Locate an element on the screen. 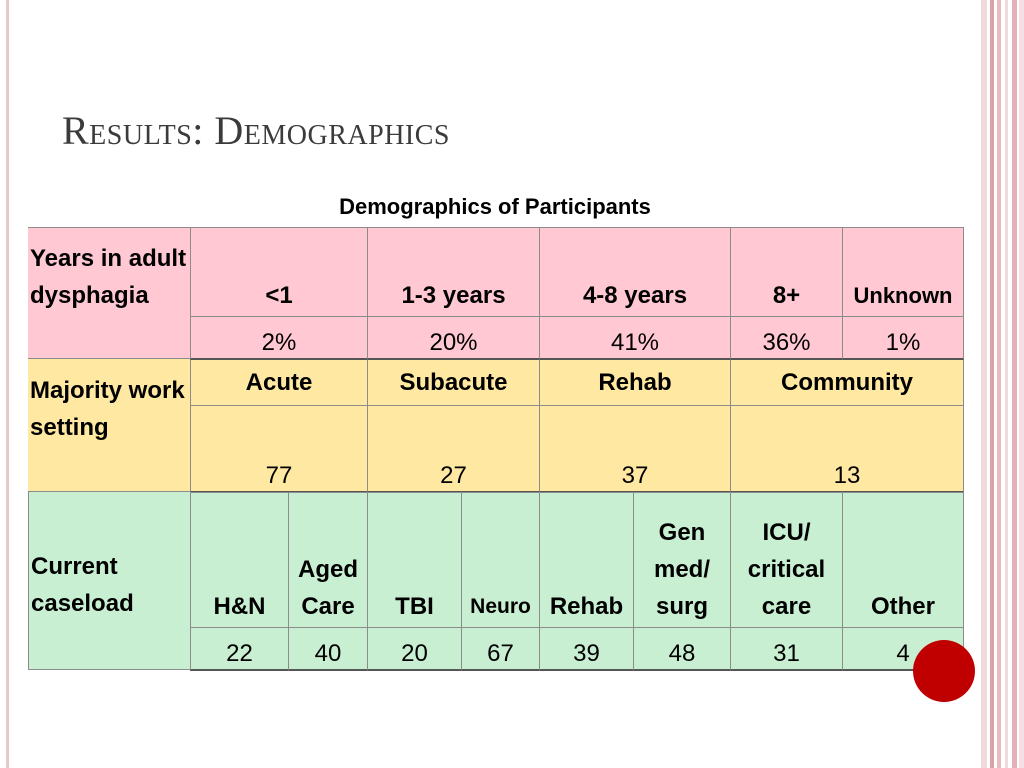 This screenshot has height=768, width=1024. caseload-header-cell: Aged Care is located at coordinates (327, 559).